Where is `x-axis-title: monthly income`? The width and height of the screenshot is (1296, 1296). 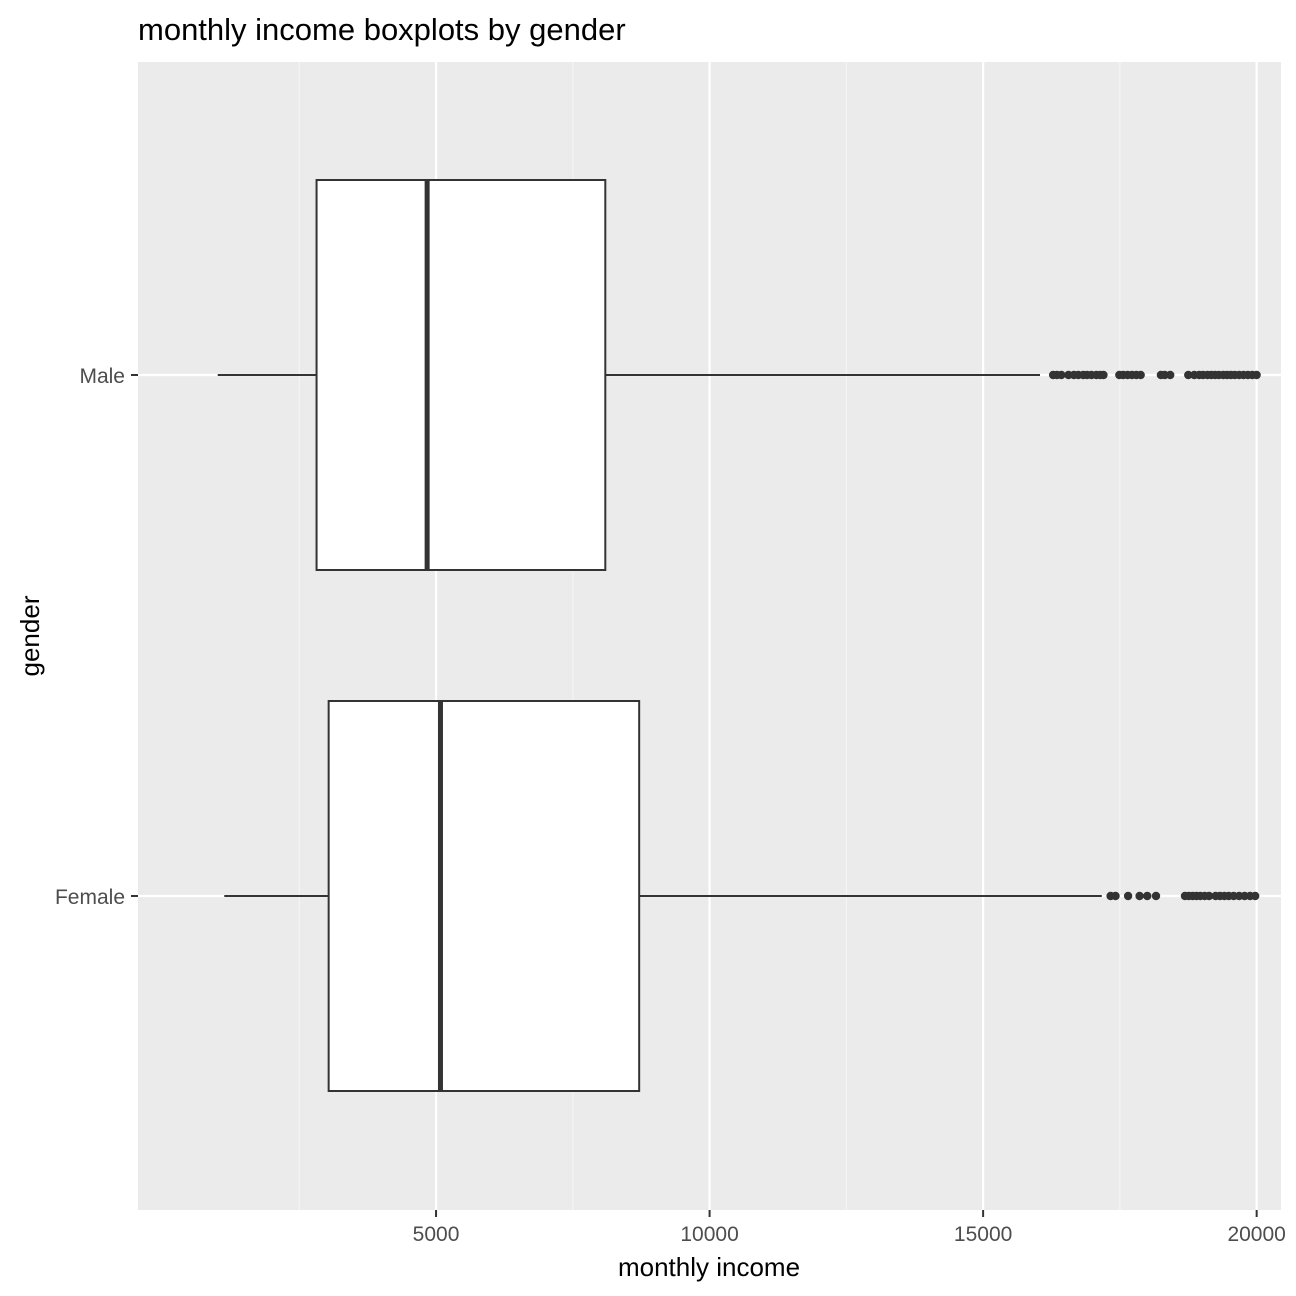 x-axis-title: monthly income is located at coordinates (709, 1267).